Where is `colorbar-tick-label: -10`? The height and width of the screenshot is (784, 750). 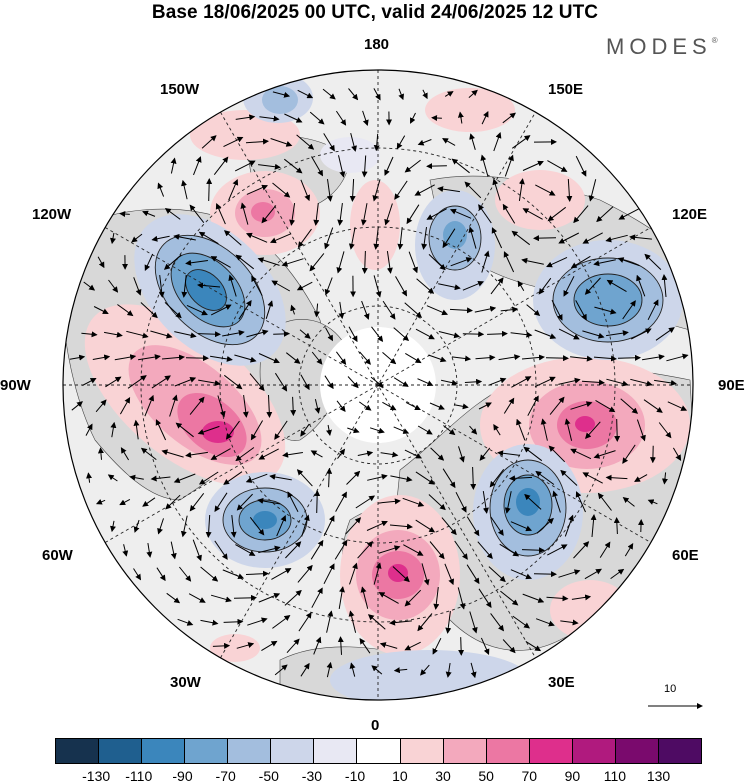 colorbar-tick-label: -10 is located at coordinates (355, 776).